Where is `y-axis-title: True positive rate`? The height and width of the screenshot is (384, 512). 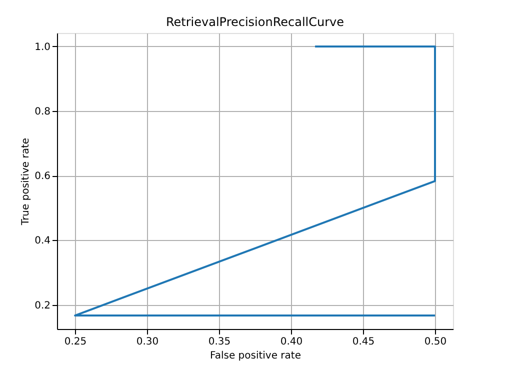
y-axis-title: True positive rate is located at coordinates (26, 182).